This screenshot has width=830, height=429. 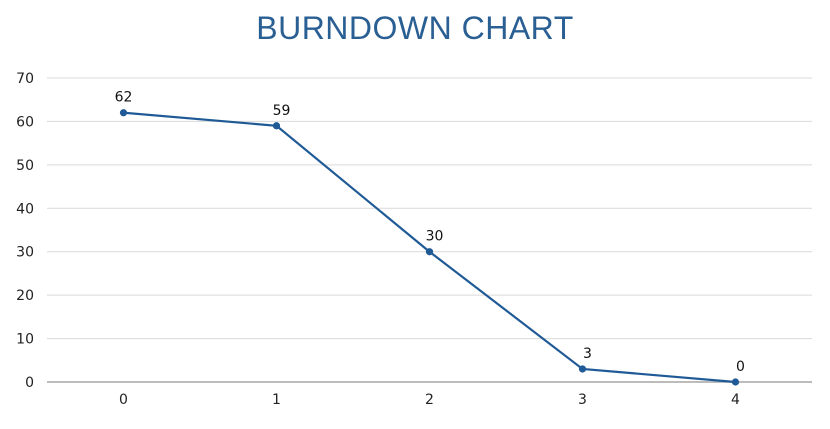 What do you see at coordinates (276, 400) in the screenshot?
I see `x-tick-label: 1` at bounding box center [276, 400].